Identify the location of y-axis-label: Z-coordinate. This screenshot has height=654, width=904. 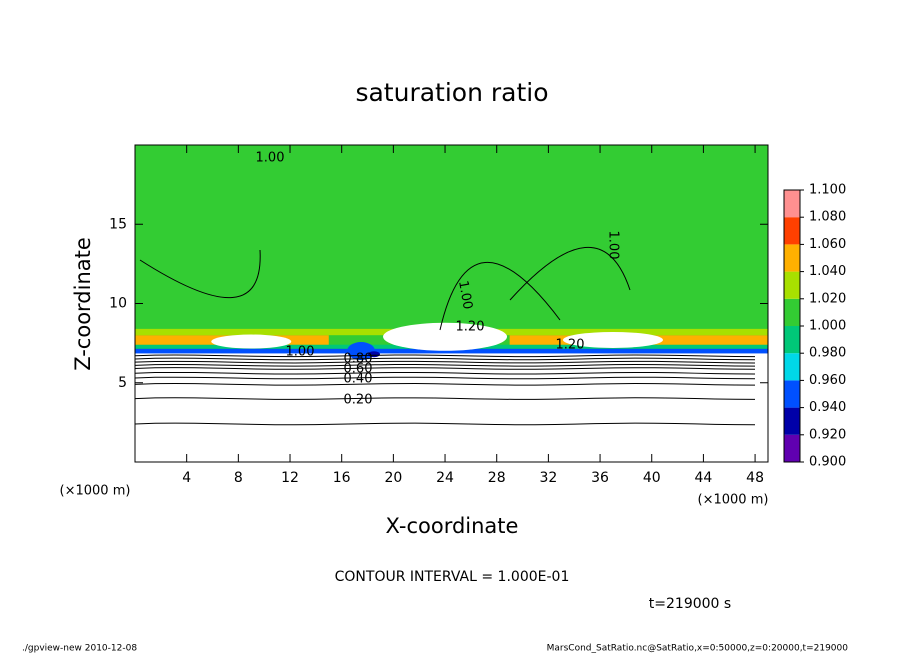
(83, 304).